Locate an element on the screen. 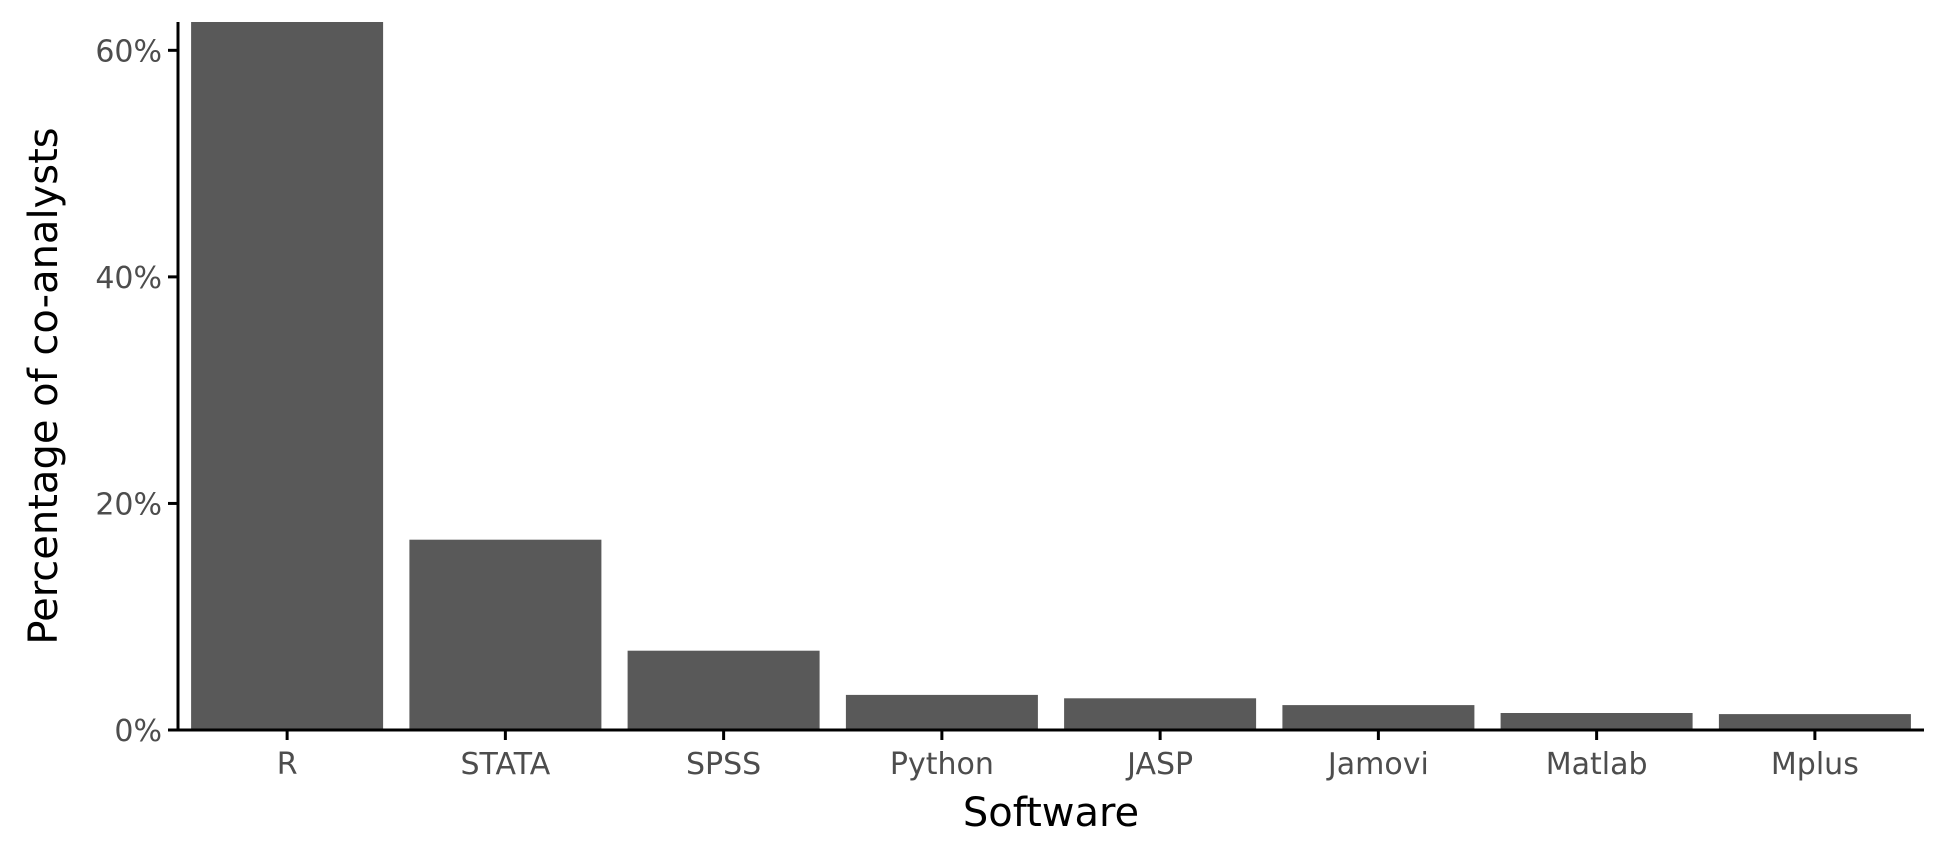 This screenshot has width=1948, height=860. bar-jasp is located at coordinates (1160, 714).